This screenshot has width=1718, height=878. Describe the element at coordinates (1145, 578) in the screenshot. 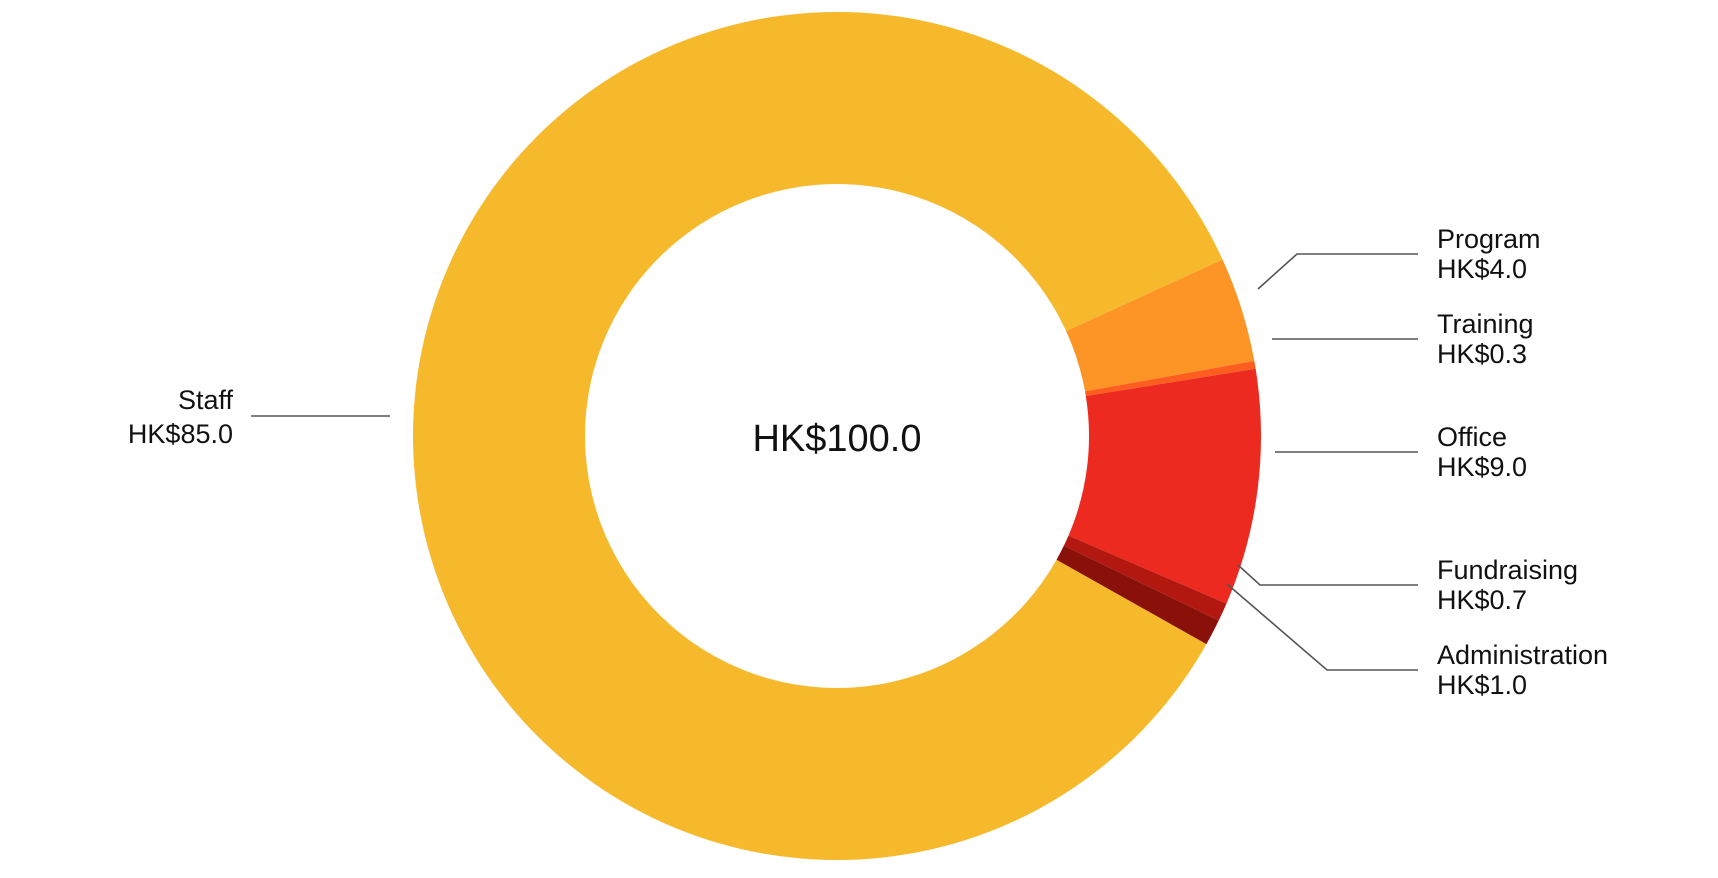

I see `slice-fundraising` at that location.